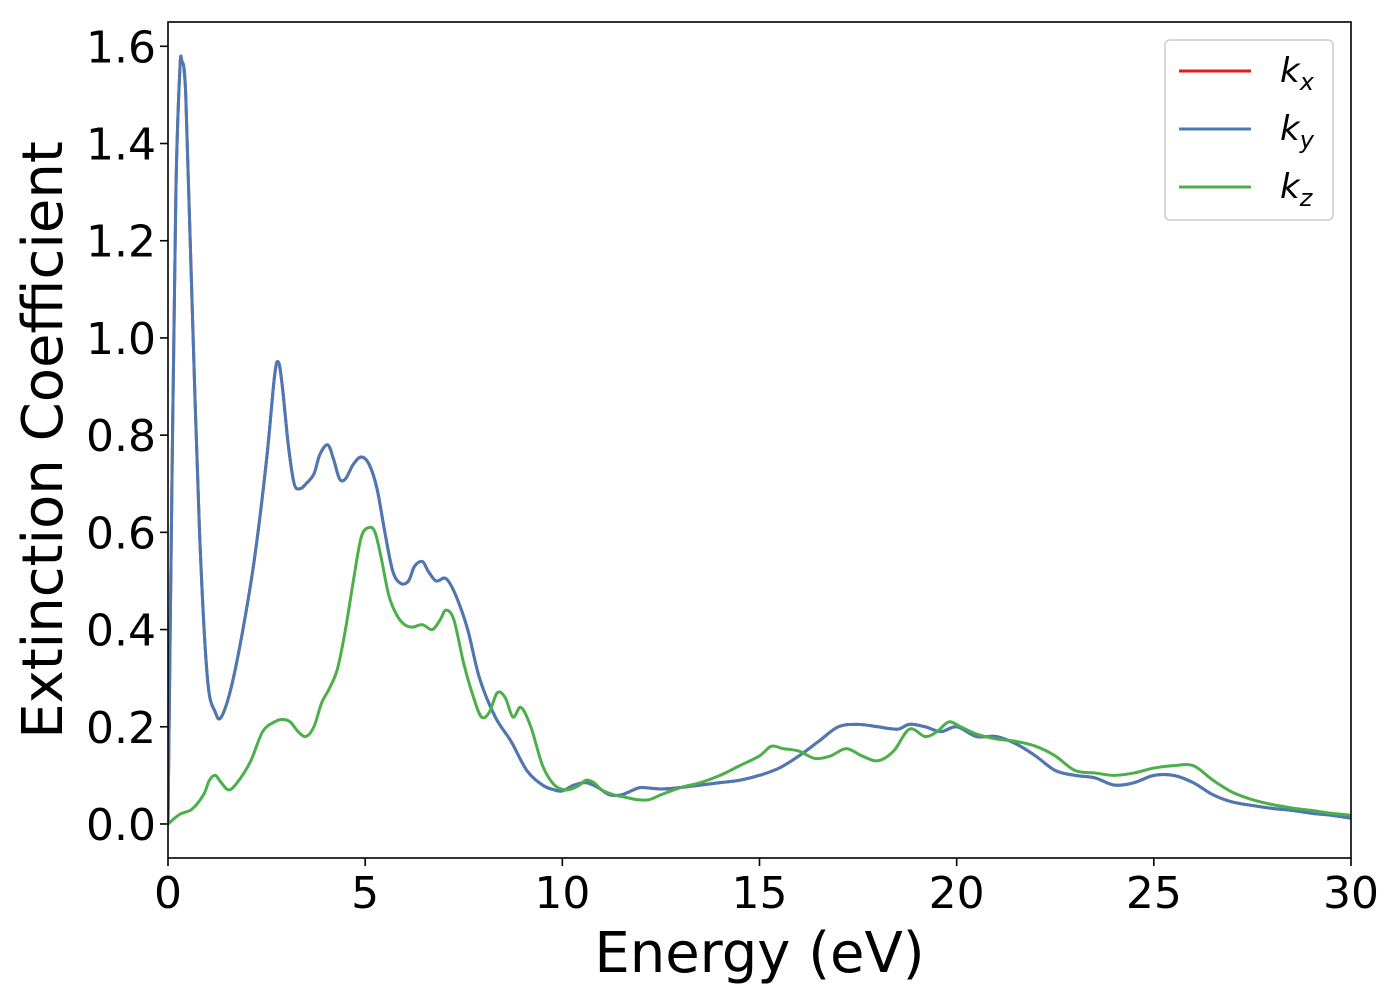 This screenshot has height=1000, width=1400. What do you see at coordinates (121, 436) in the screenshot?
I see `y-tick-label: 0.8` at bounding box center [121, 436].